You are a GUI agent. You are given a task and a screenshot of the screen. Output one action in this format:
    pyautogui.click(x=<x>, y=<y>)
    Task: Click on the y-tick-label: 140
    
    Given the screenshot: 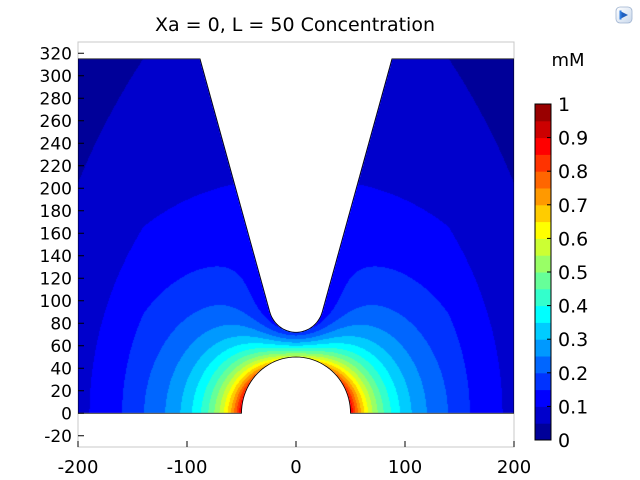 What is the action you would take?
    pyautogui.click(x=56, y=257)
    